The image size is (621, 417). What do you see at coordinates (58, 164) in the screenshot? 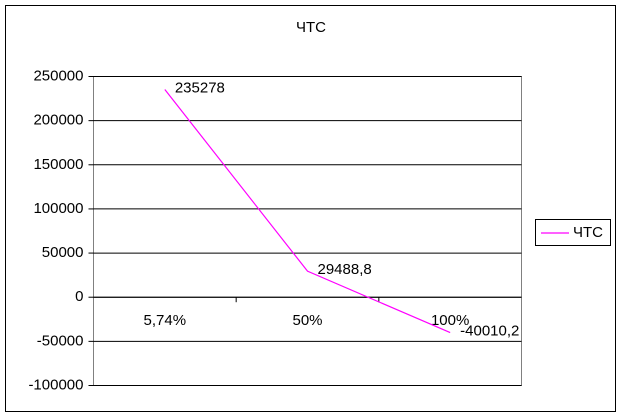
I see `y-tick-label: 150000` at bounding box center [58, 164].